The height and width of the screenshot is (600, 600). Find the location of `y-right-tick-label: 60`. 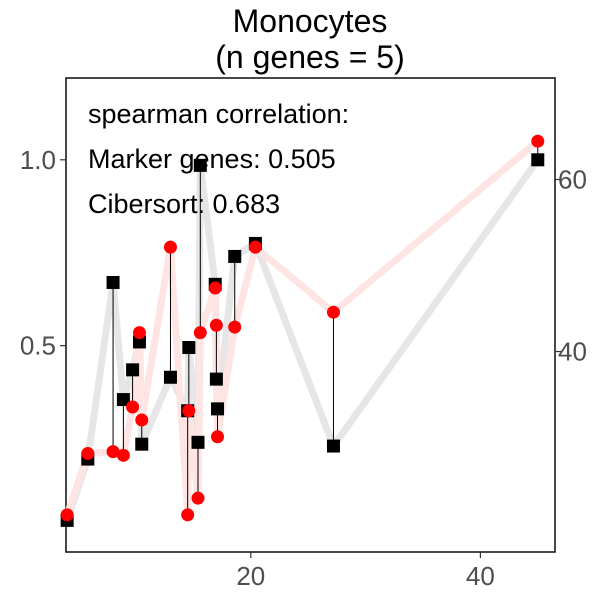

y-right-tick-label: 60 is located at coordinates (572, 180).